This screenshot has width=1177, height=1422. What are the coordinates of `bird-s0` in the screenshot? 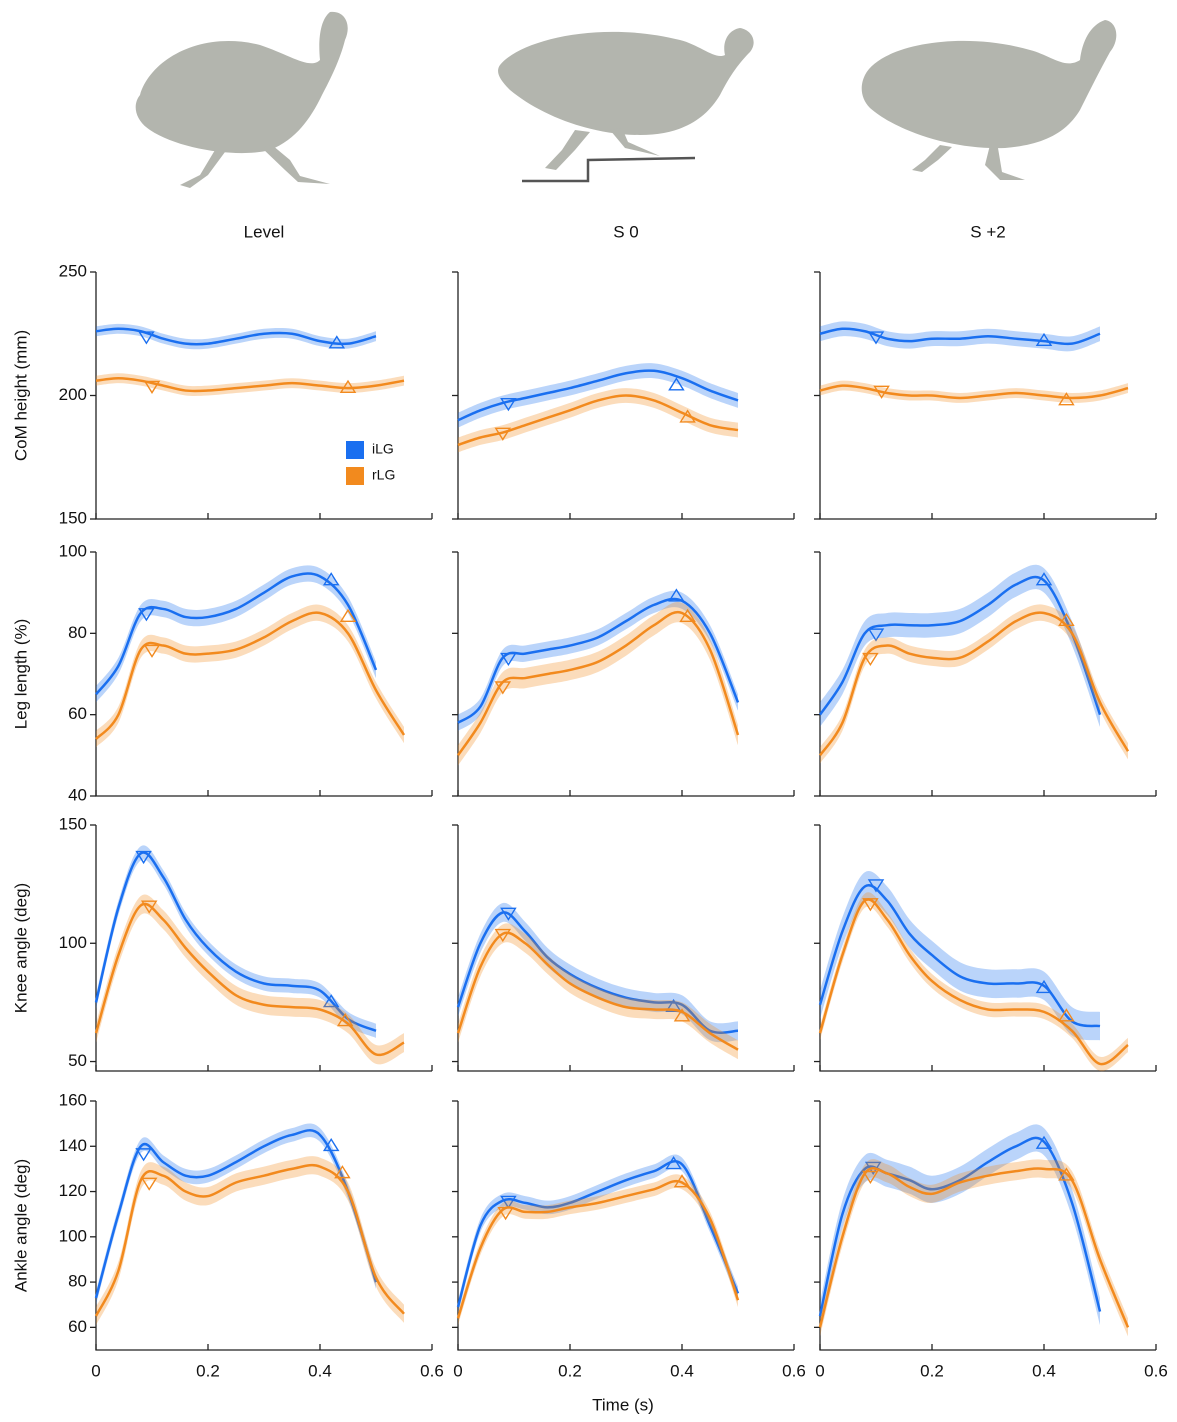 It's located at (626, 99).